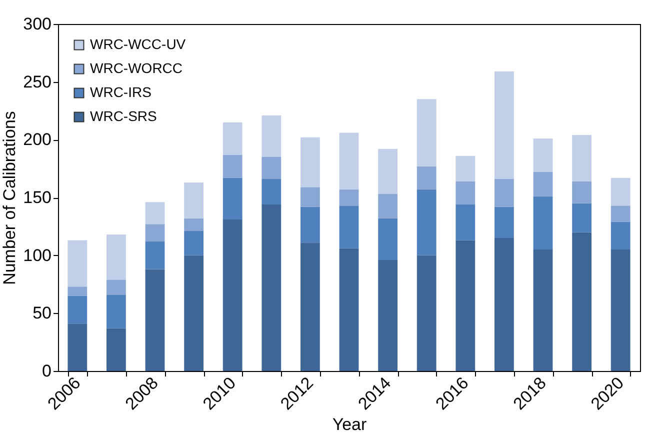 This screenshot has width=654, height=433. Describe the element at coordinates (136, 68) in the screenshot. I see `legend-label: WRC-WORCC` at that location.